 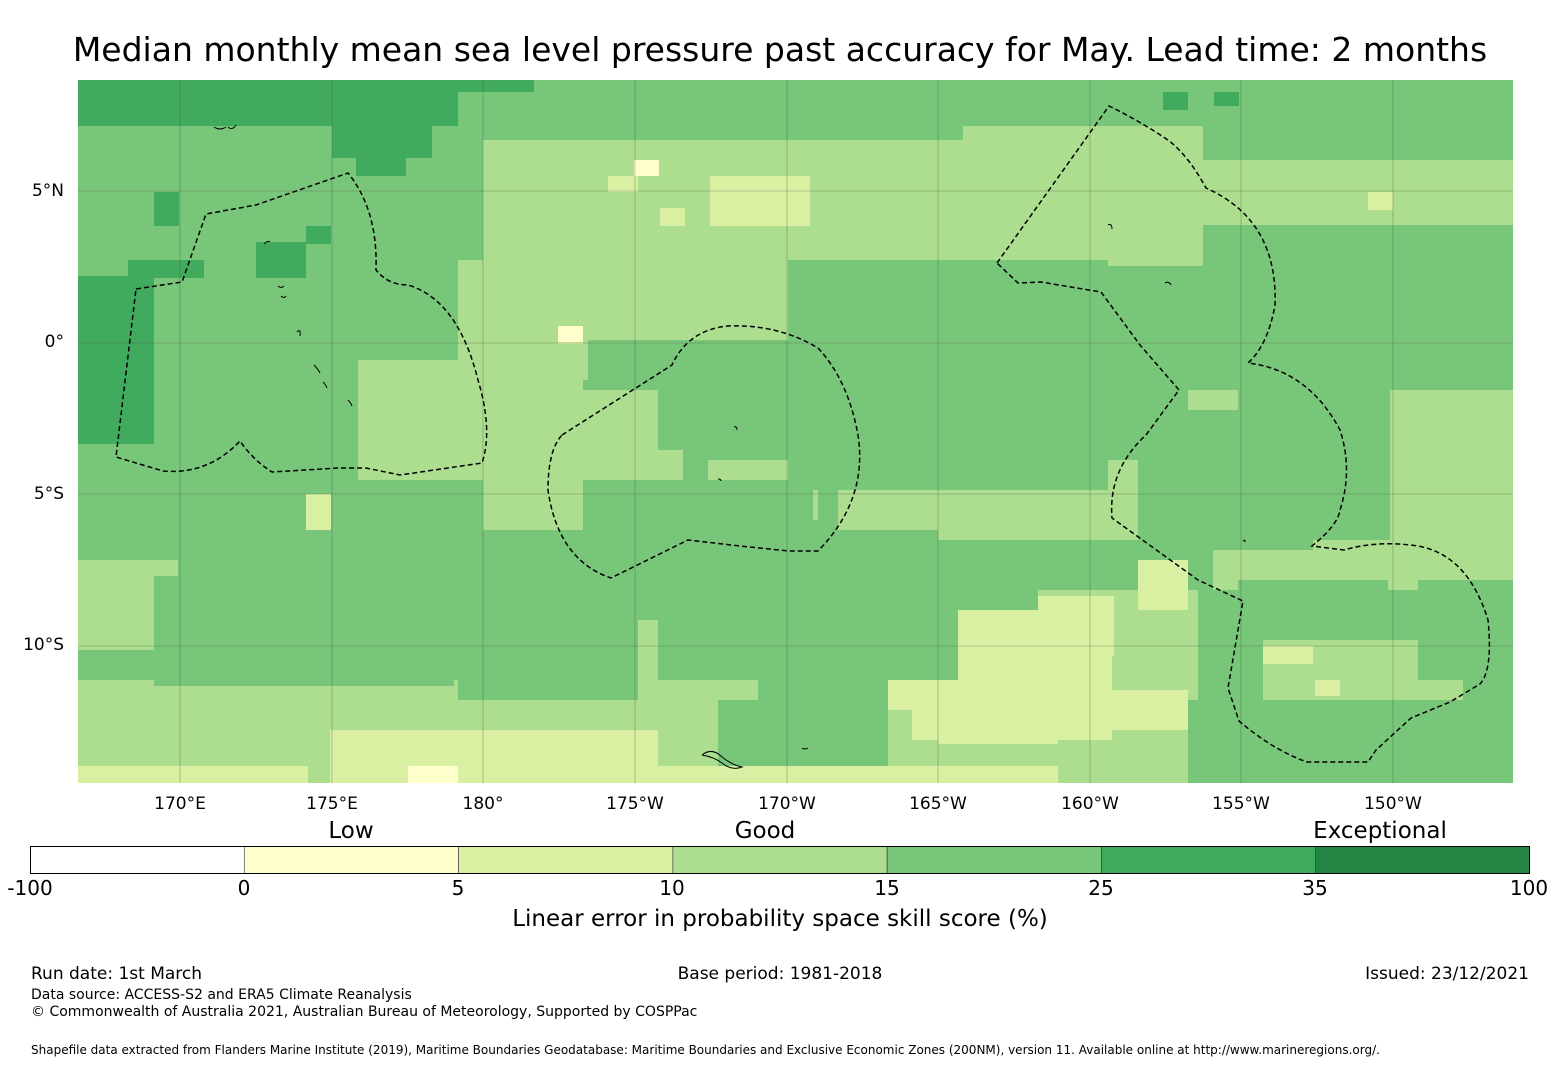 What do you see at coordinates (787, 804) in the screenshot?
I see `lon-label-170w: 170°W` at bounding box center [787, 804].